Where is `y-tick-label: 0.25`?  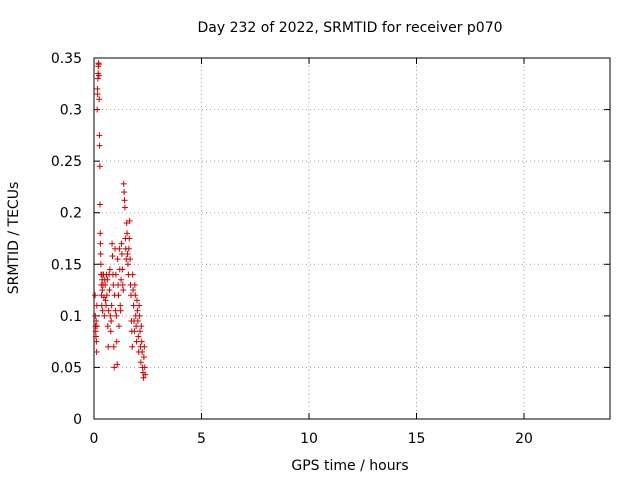
y-tick-label: 0.25 is located at coordinates (66, 162).